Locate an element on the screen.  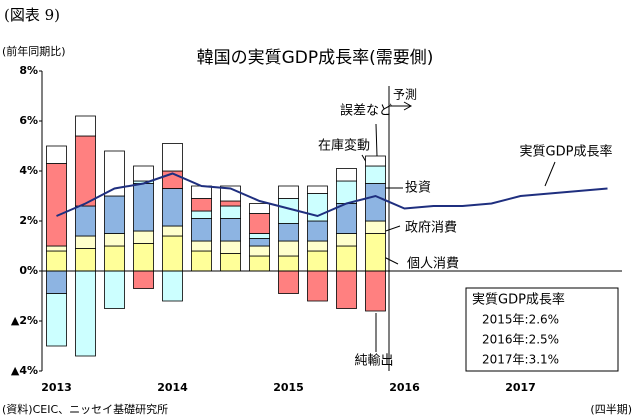
x-tick-label: 2014 is located at coordinates (172, 387).